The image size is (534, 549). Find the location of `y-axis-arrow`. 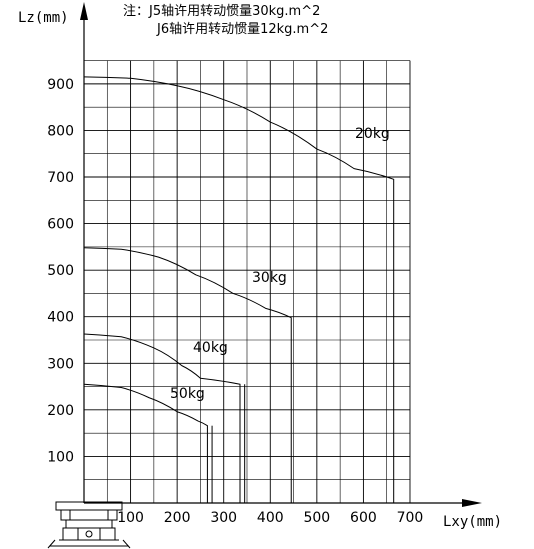

y-axis-arrow is located at coordinates (84, 11).